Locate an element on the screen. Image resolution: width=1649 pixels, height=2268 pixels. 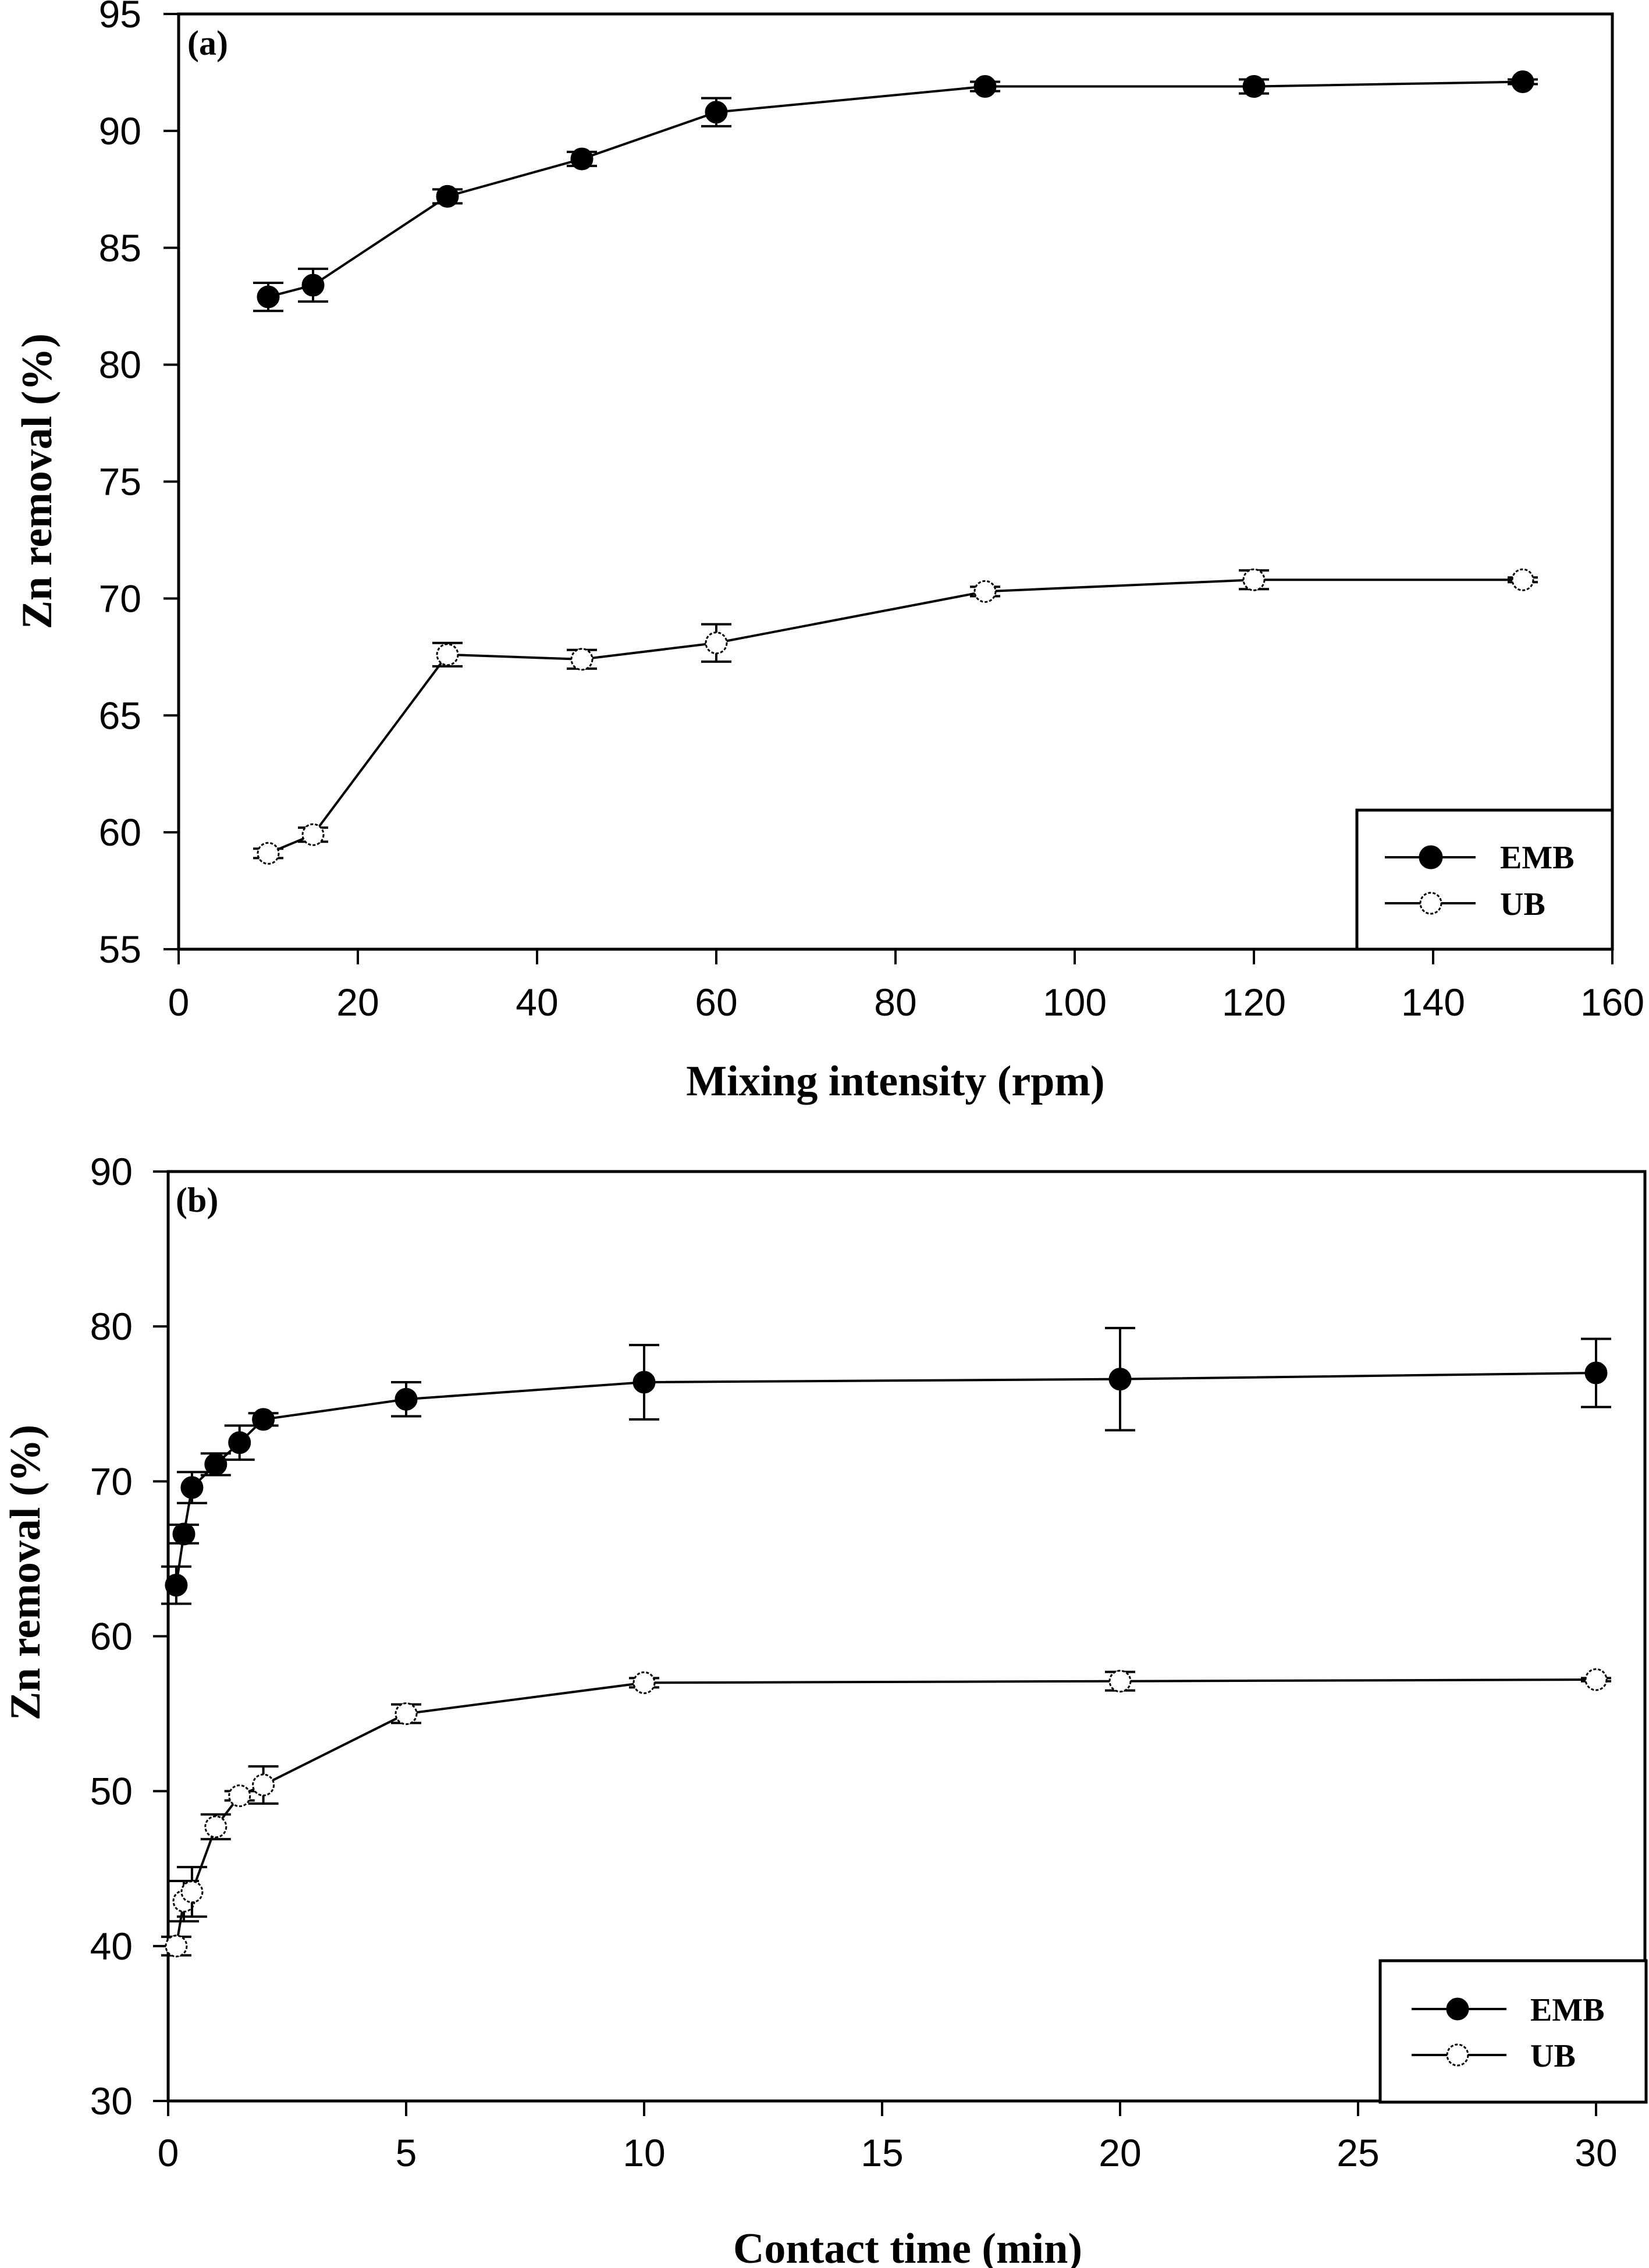
y-tick-label: 30 is located at coordinates (111, 2101).